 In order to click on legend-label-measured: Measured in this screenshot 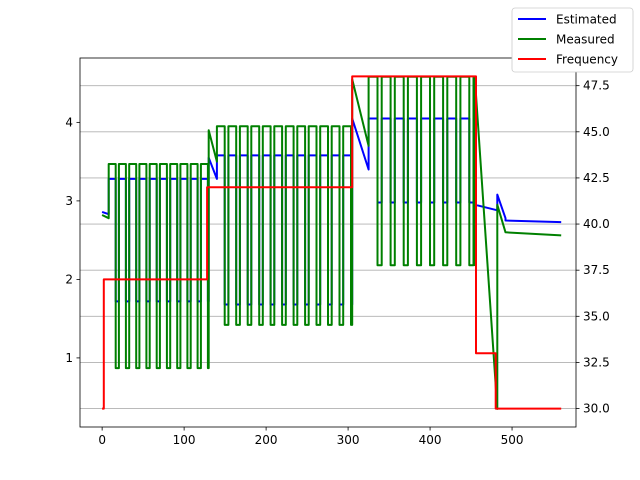, I will do `click(585, 40)`.